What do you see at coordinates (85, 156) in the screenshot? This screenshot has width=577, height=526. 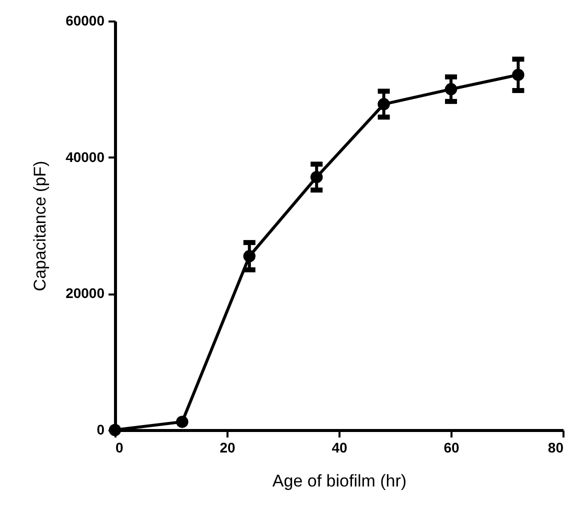 I see `y-tick-label: 40000` at bounding box center [85, 156].